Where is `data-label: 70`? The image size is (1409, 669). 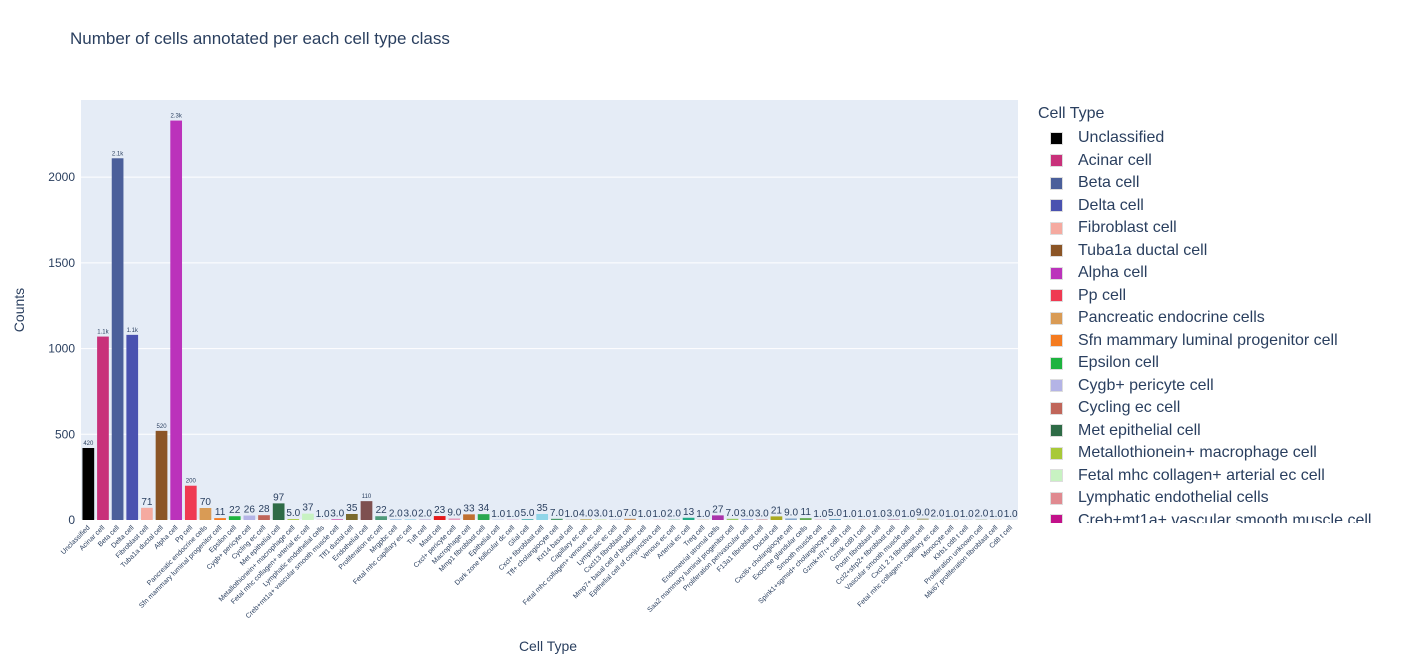 data-label: 70 is located at coordinates (206, 502).